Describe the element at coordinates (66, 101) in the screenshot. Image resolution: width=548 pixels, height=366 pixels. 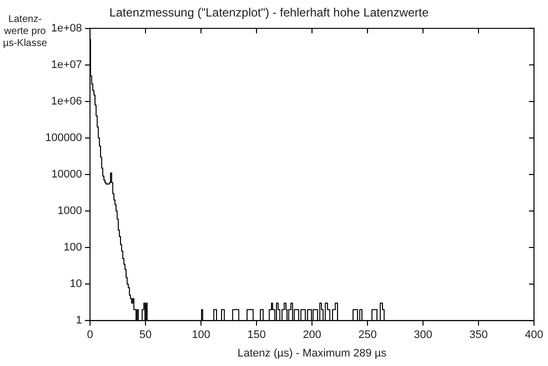
I see `y-tick-label: 1e+06` at that location.